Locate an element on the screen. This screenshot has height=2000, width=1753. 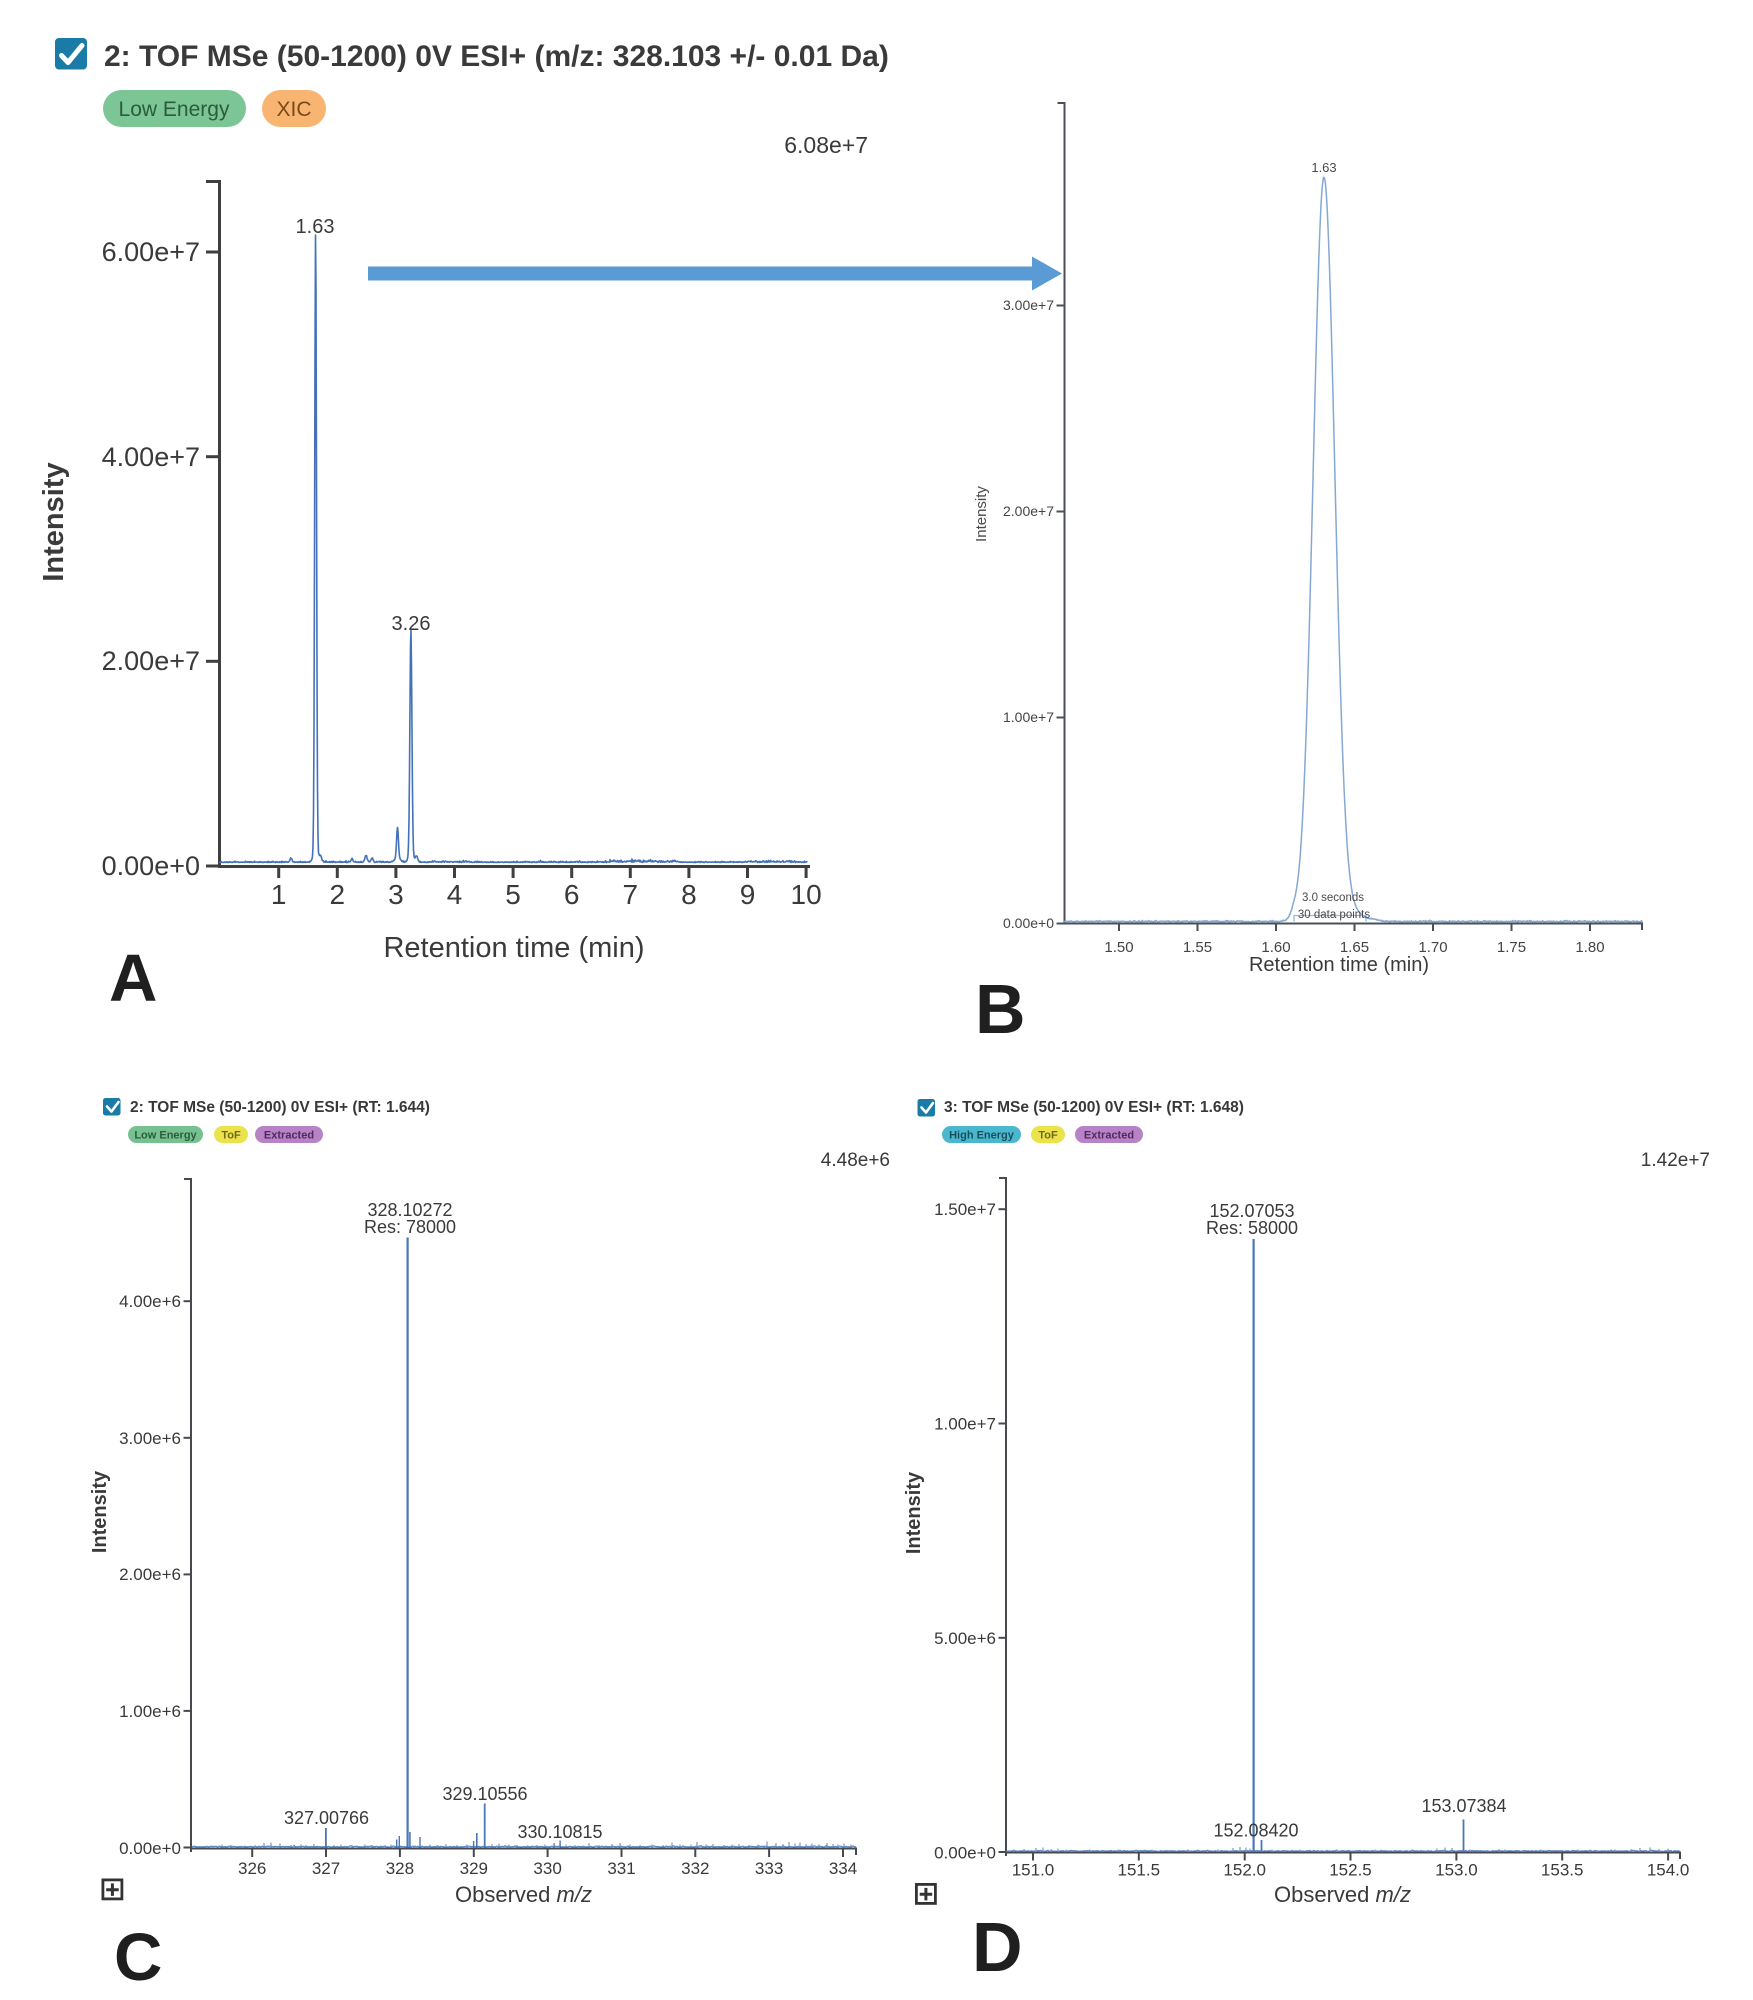
svg-text: Res: 78000 is located at coordinates (410, 1227).